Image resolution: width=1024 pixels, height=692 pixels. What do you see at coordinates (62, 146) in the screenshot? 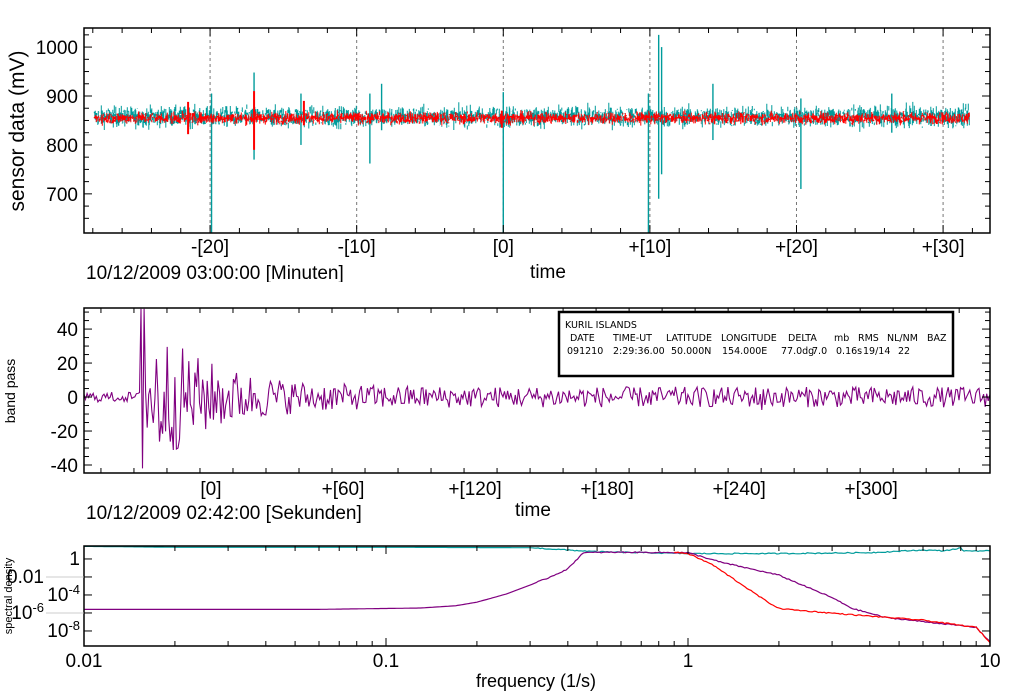
I see `sensor-y-tick-label: 800` at bounding box center [62, 146].